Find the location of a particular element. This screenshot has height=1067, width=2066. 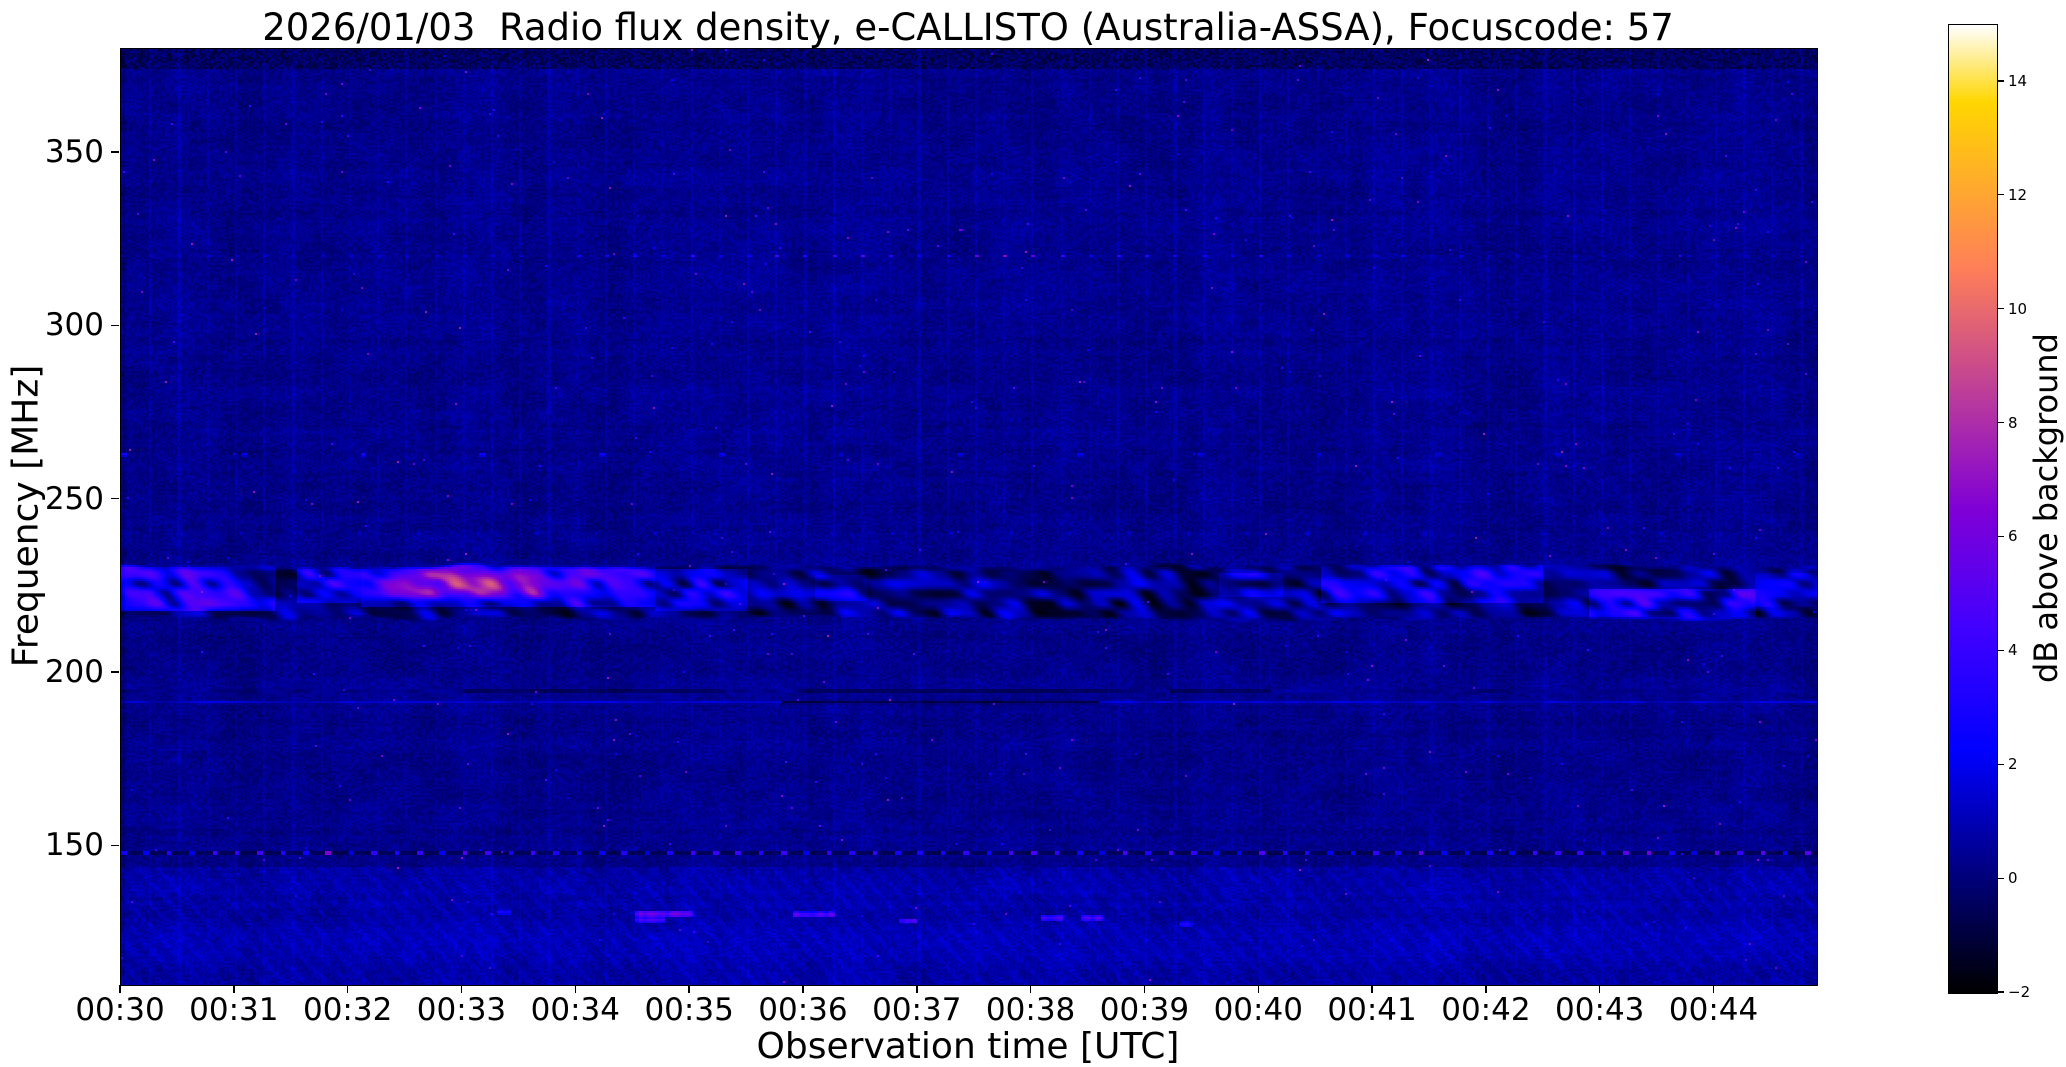

colorbar-tick-label: 6 is located at coordinates (2013, 536).